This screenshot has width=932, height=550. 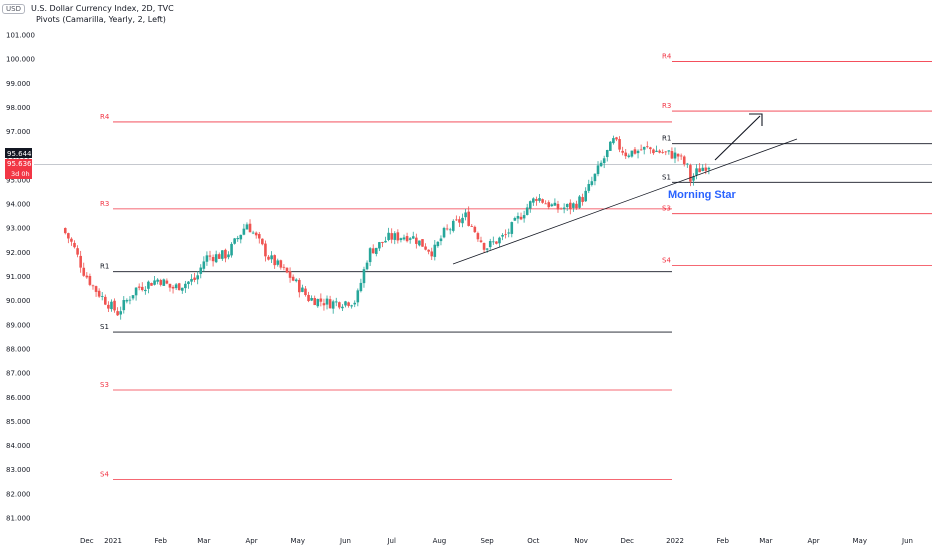 What do you see at coordinates (20, 174) in the screenshot?
I see `countdown-text: 3d 0h` at bounding box center [20, 174].